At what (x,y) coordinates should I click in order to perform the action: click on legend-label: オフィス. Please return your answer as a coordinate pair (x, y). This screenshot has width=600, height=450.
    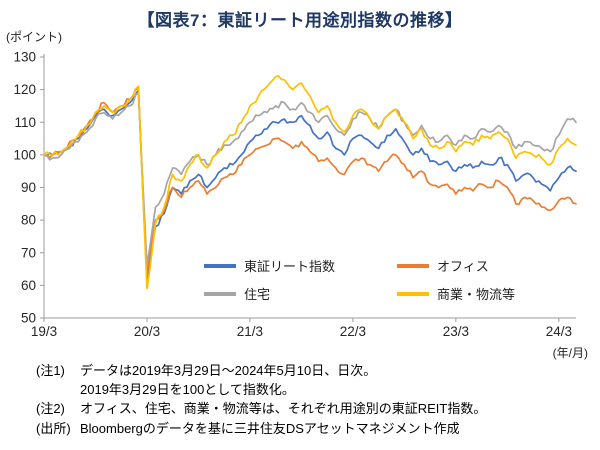
    Looking at the image, I should click on (463, 266).